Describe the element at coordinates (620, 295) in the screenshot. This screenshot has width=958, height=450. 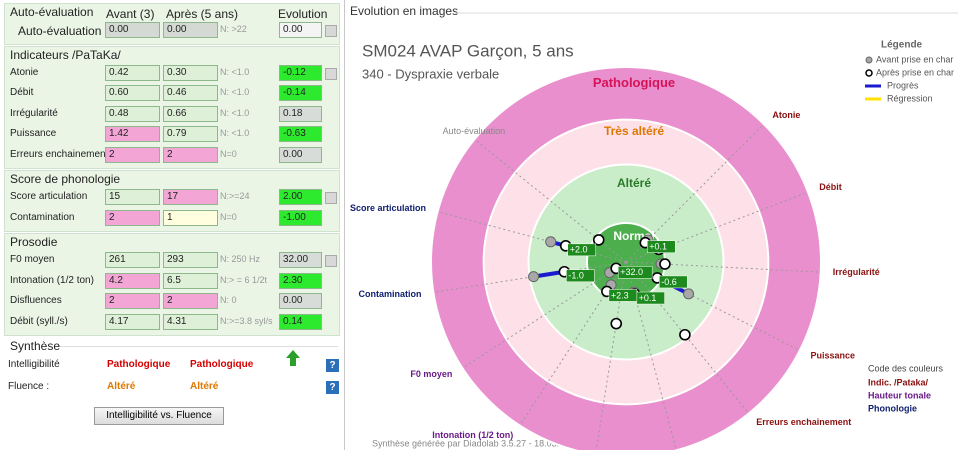
I see `evolution-label-text: +2.3` at that location.